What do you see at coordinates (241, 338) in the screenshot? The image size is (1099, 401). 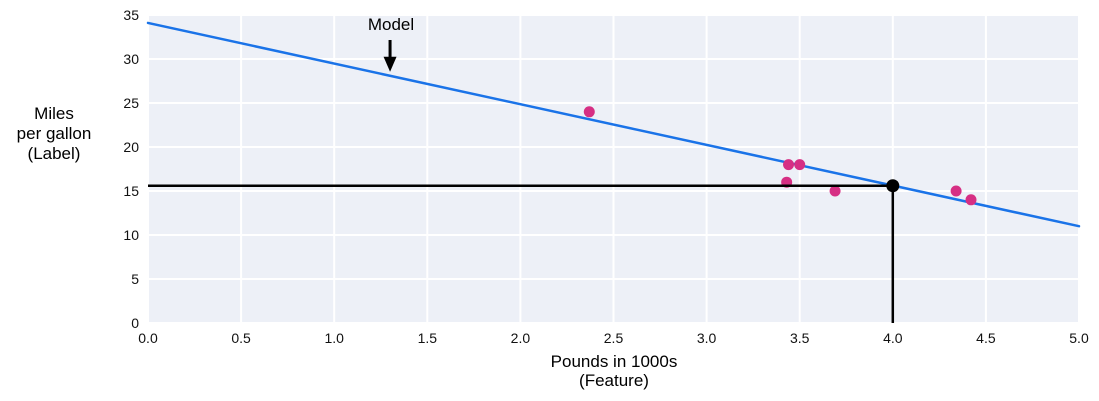 I see `x-tick-label: 0.5` at bounding box center [241, 338].